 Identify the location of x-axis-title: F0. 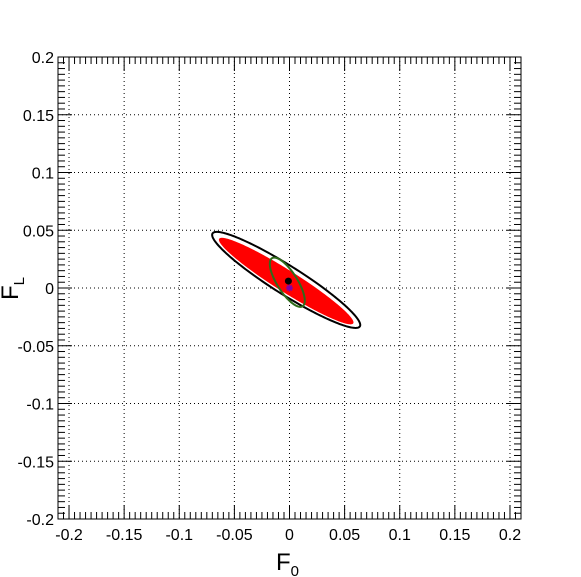
(287, 563).